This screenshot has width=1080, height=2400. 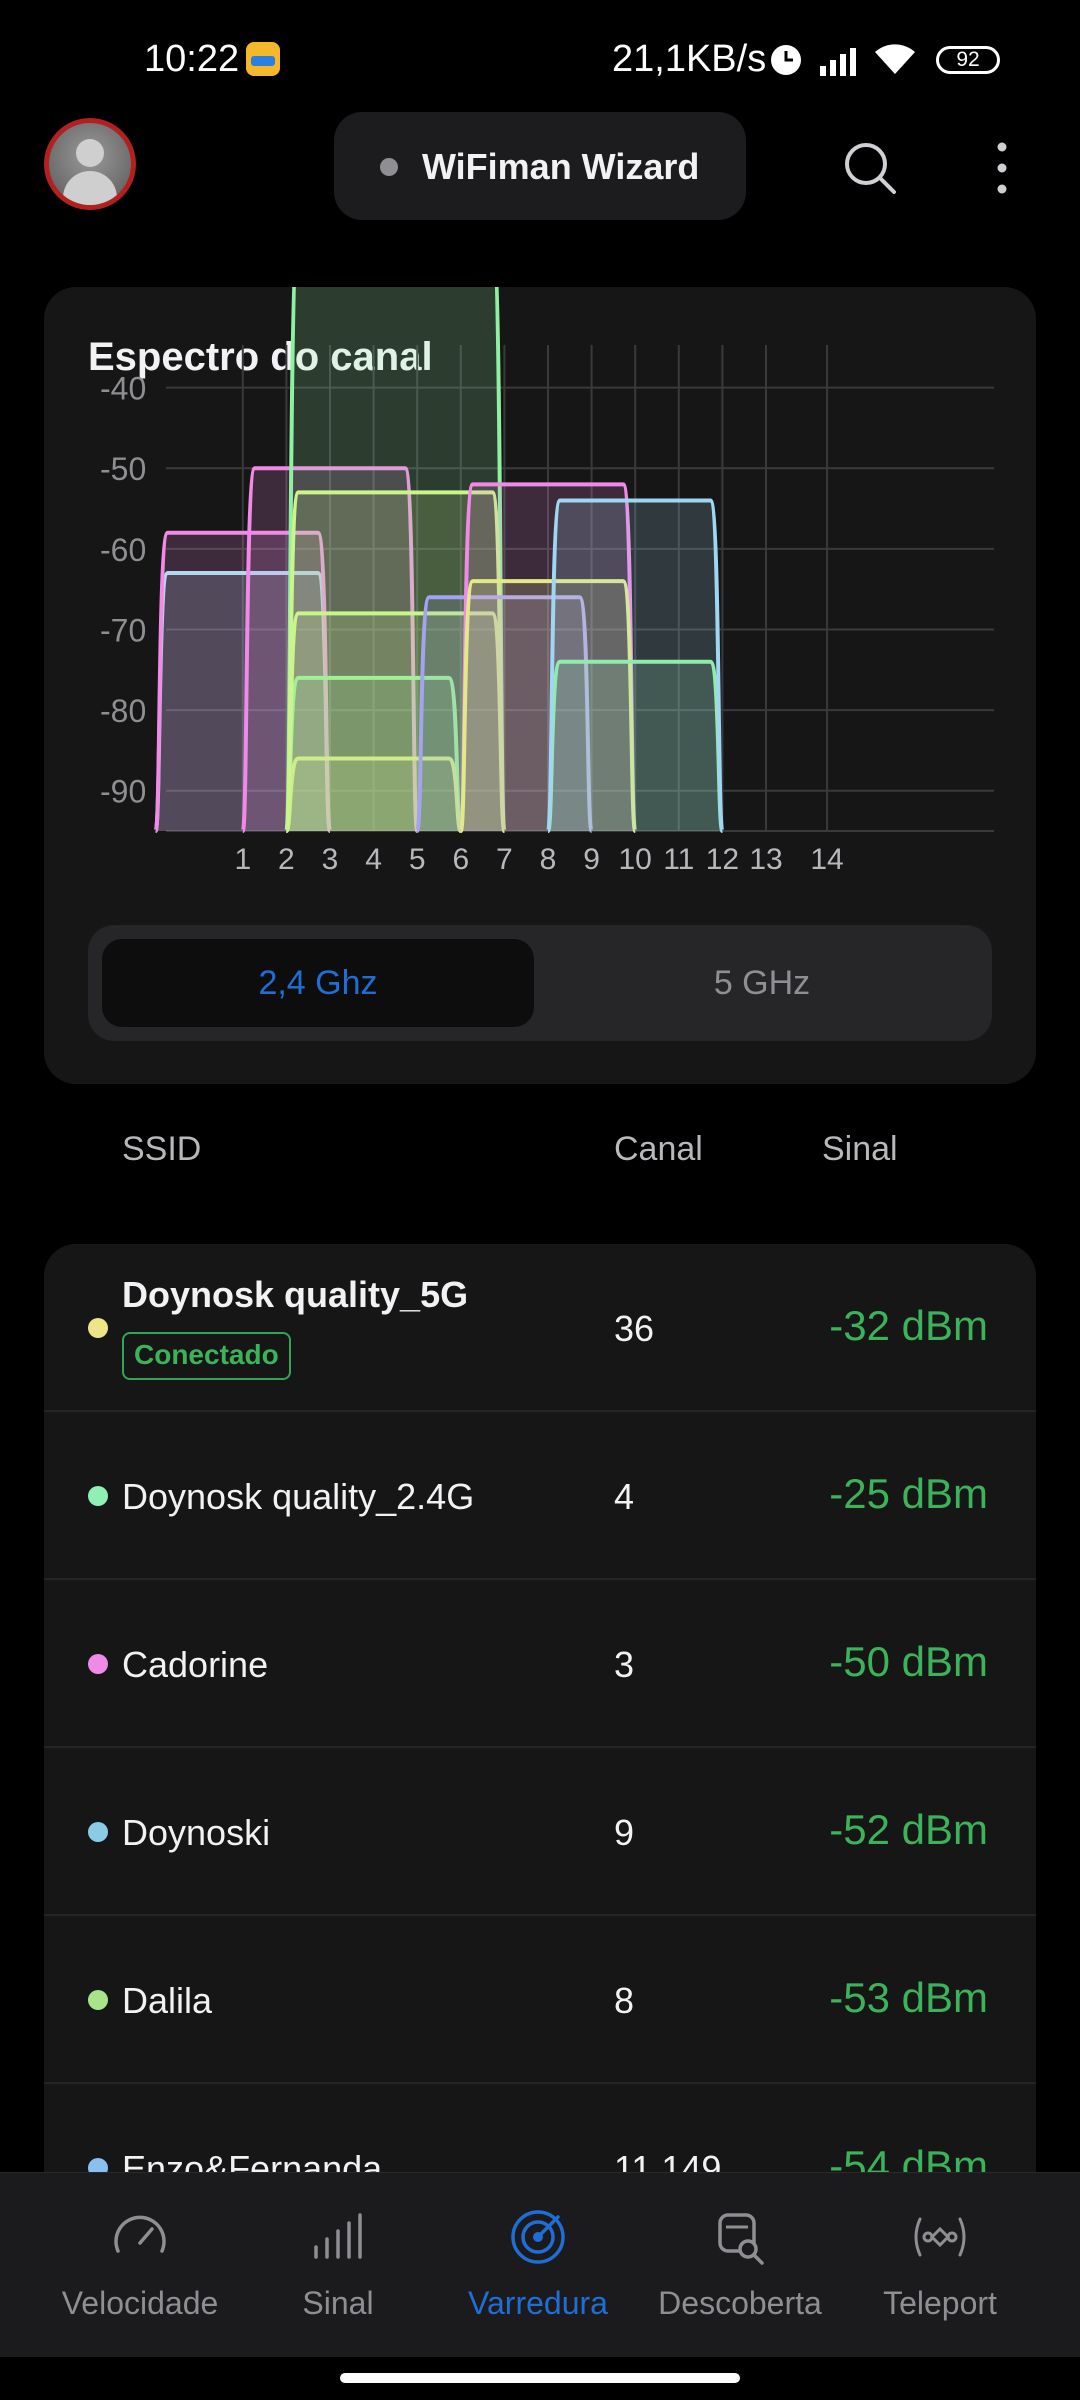 What do you see at coordinates (634, 1328) in the screenshot?
I see `network-channel: 36` at bounding box center [634, 1328].